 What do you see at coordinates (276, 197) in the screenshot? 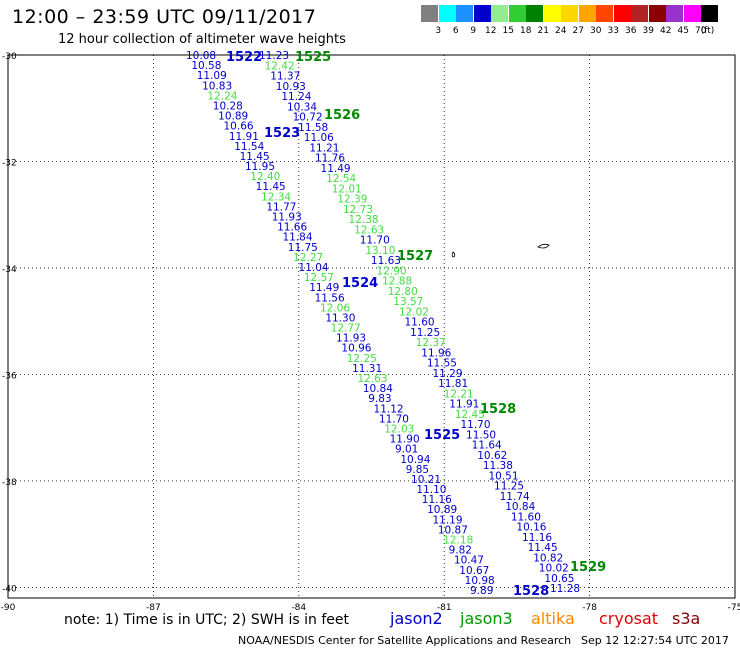
I see `wave-height-value: 12.34` at bounding box center [276, 197].